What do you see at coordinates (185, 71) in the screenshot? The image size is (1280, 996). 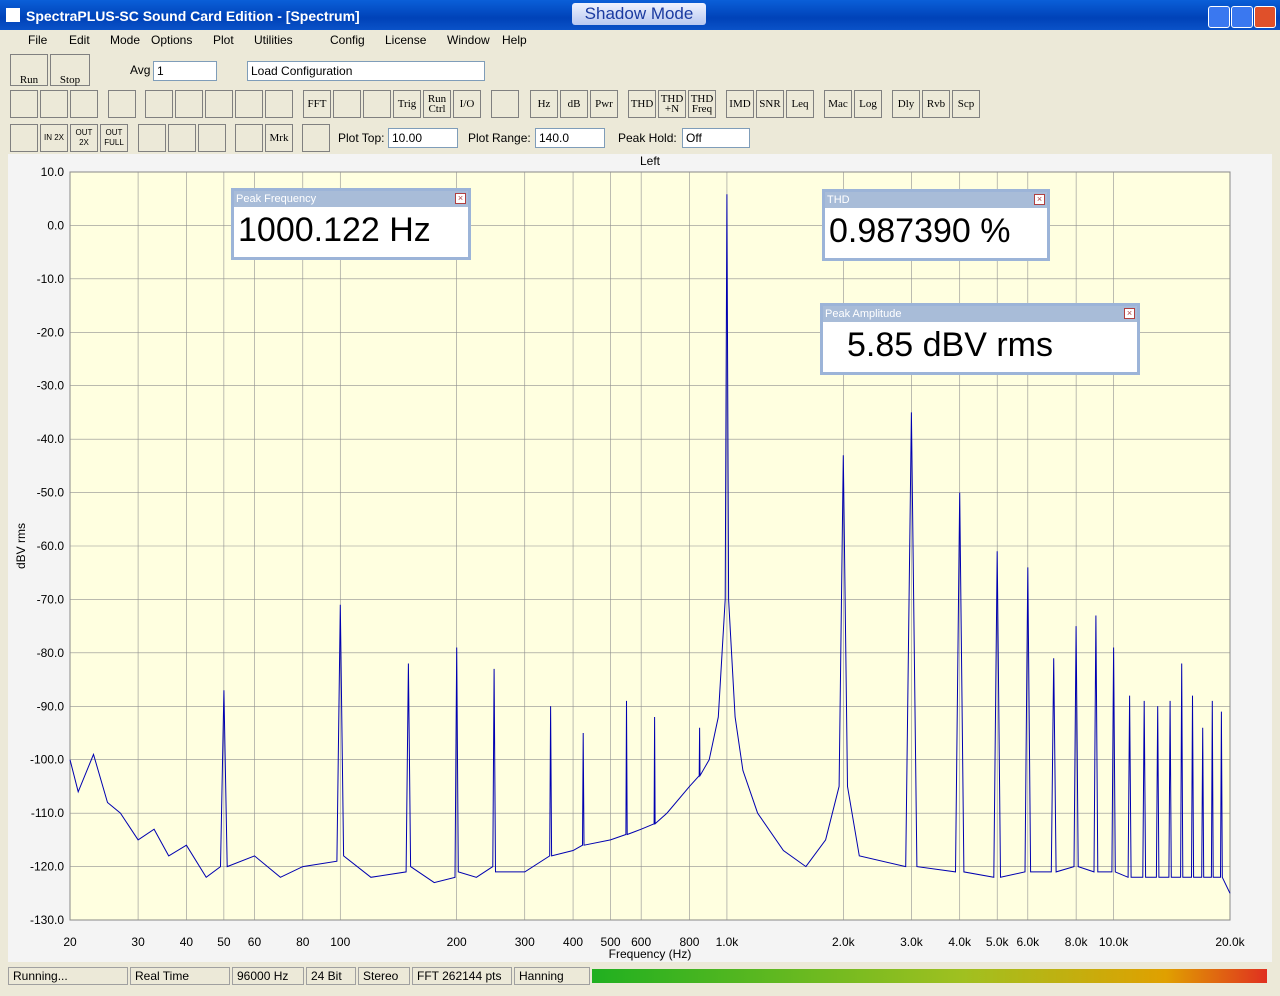 I see `avg-select: 1` at bounding box center [185, 71].